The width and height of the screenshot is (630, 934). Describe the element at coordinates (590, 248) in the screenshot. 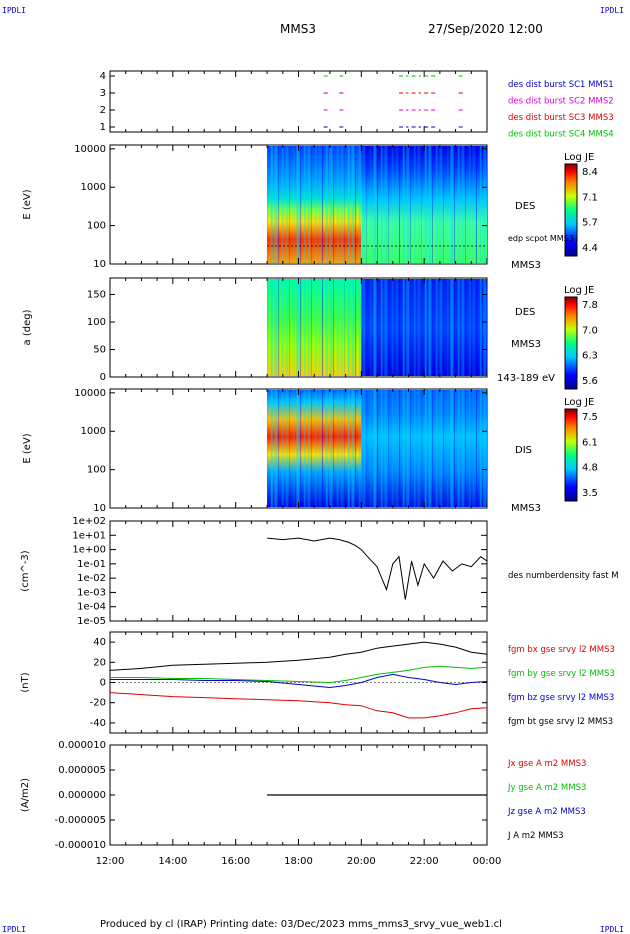

I see `colorbar-tick-label: 4.4` at that location.